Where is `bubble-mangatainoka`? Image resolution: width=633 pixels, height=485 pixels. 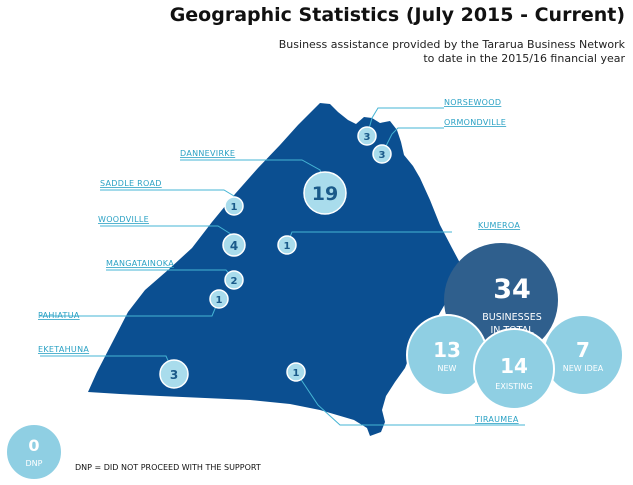 bubble-mangatainoka is located at coordinates (234, 280).